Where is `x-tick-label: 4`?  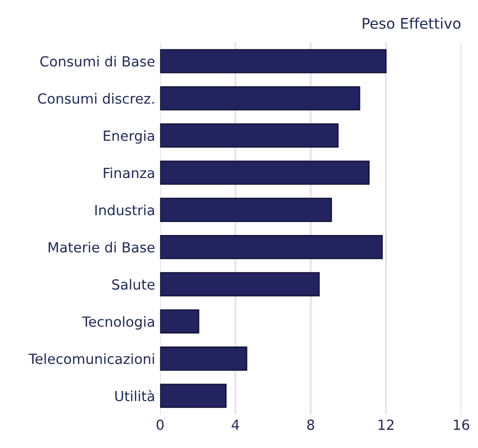
x-tick-label: 4 is located at coordinates (236, 425).